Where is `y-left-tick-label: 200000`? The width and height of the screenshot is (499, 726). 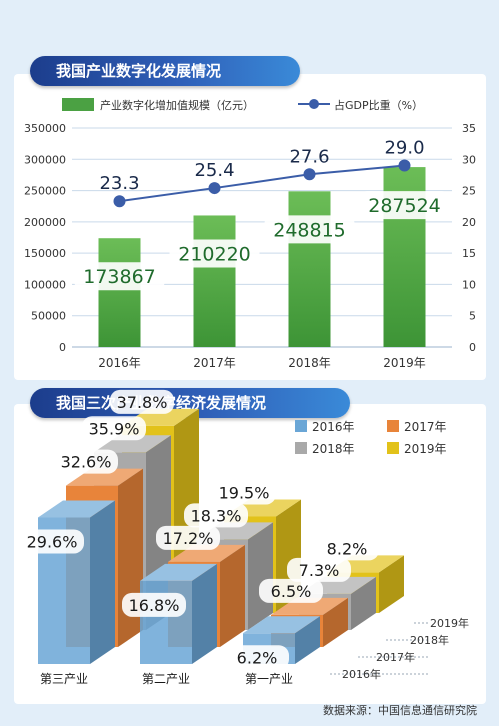 y-left-tick-label: 200000 is located at coordinates (45, 222).